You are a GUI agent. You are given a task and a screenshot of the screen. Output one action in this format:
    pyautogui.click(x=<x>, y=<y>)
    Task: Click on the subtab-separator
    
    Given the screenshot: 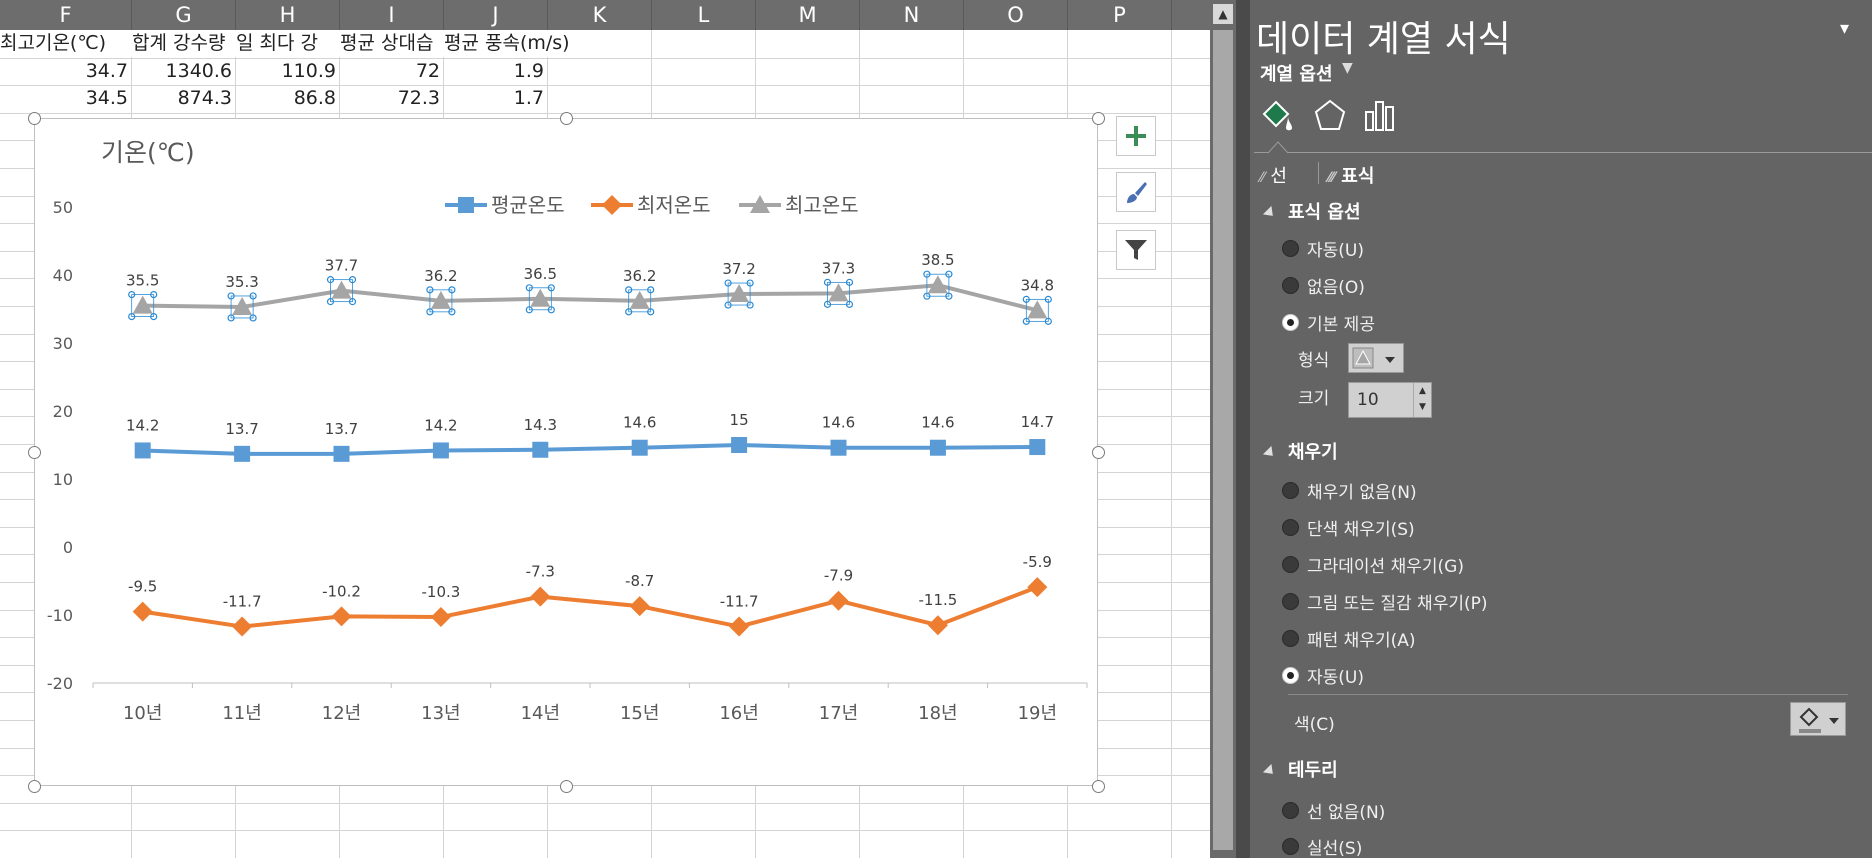 What is the action you would take?
    pyautogui.click(x=1318, y=173)
    